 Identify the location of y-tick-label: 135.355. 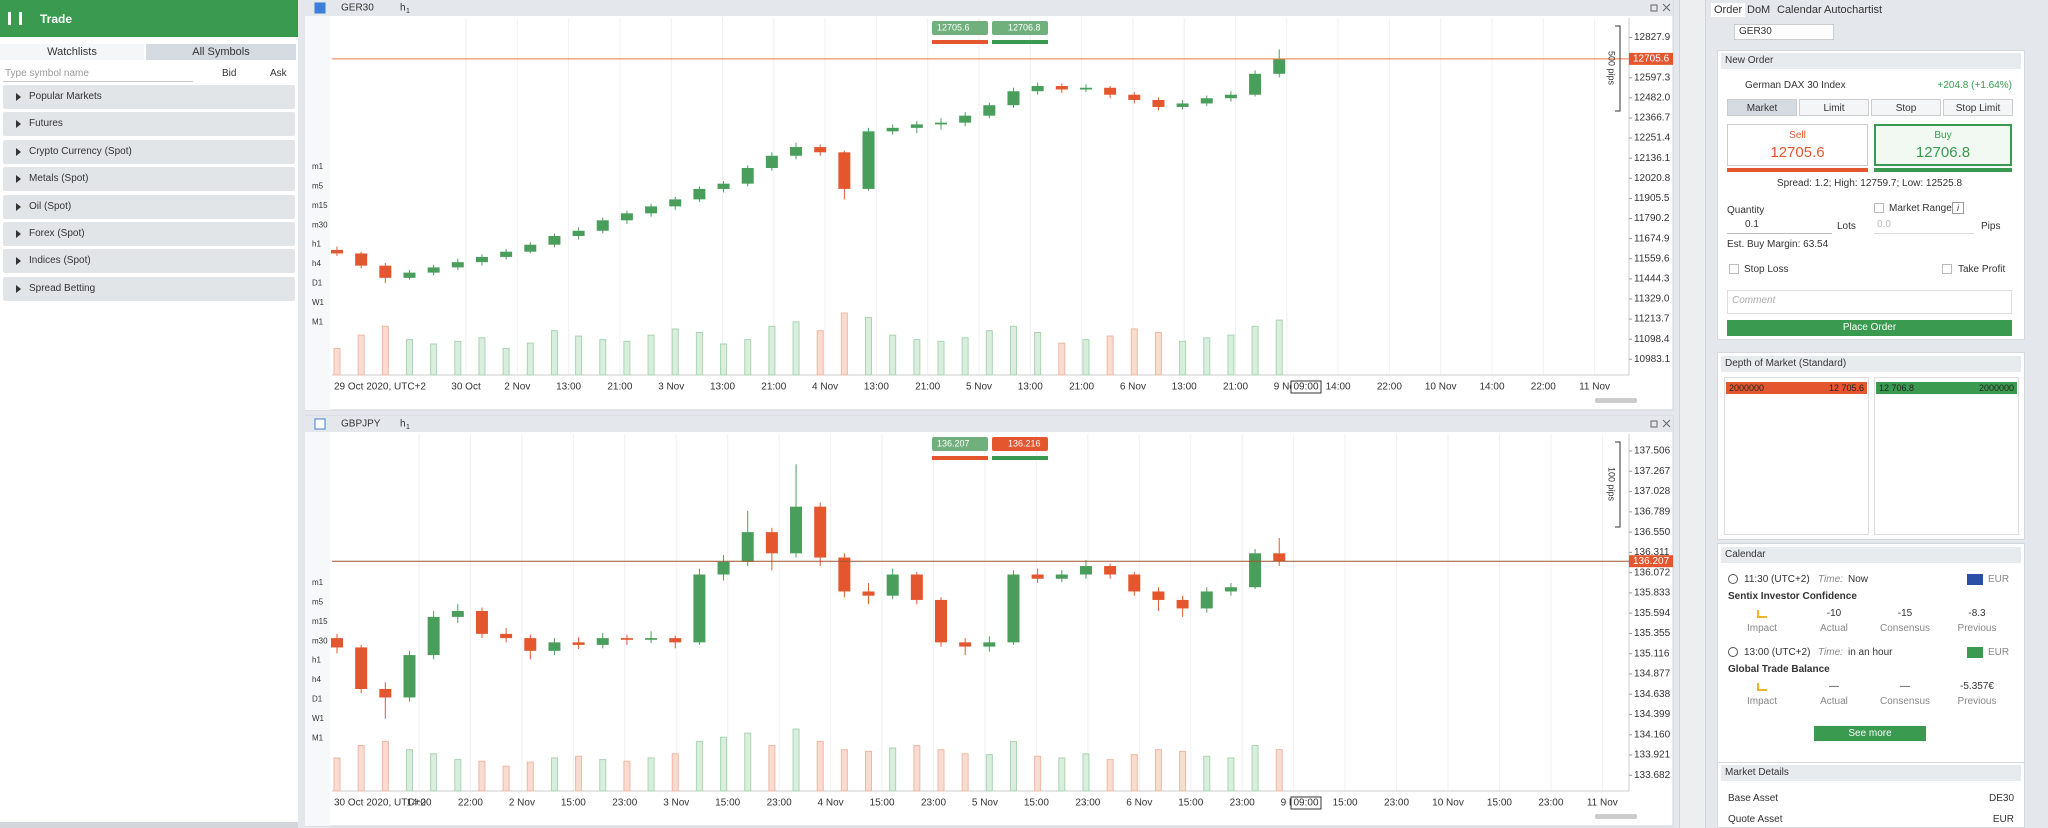
(1652, 633).